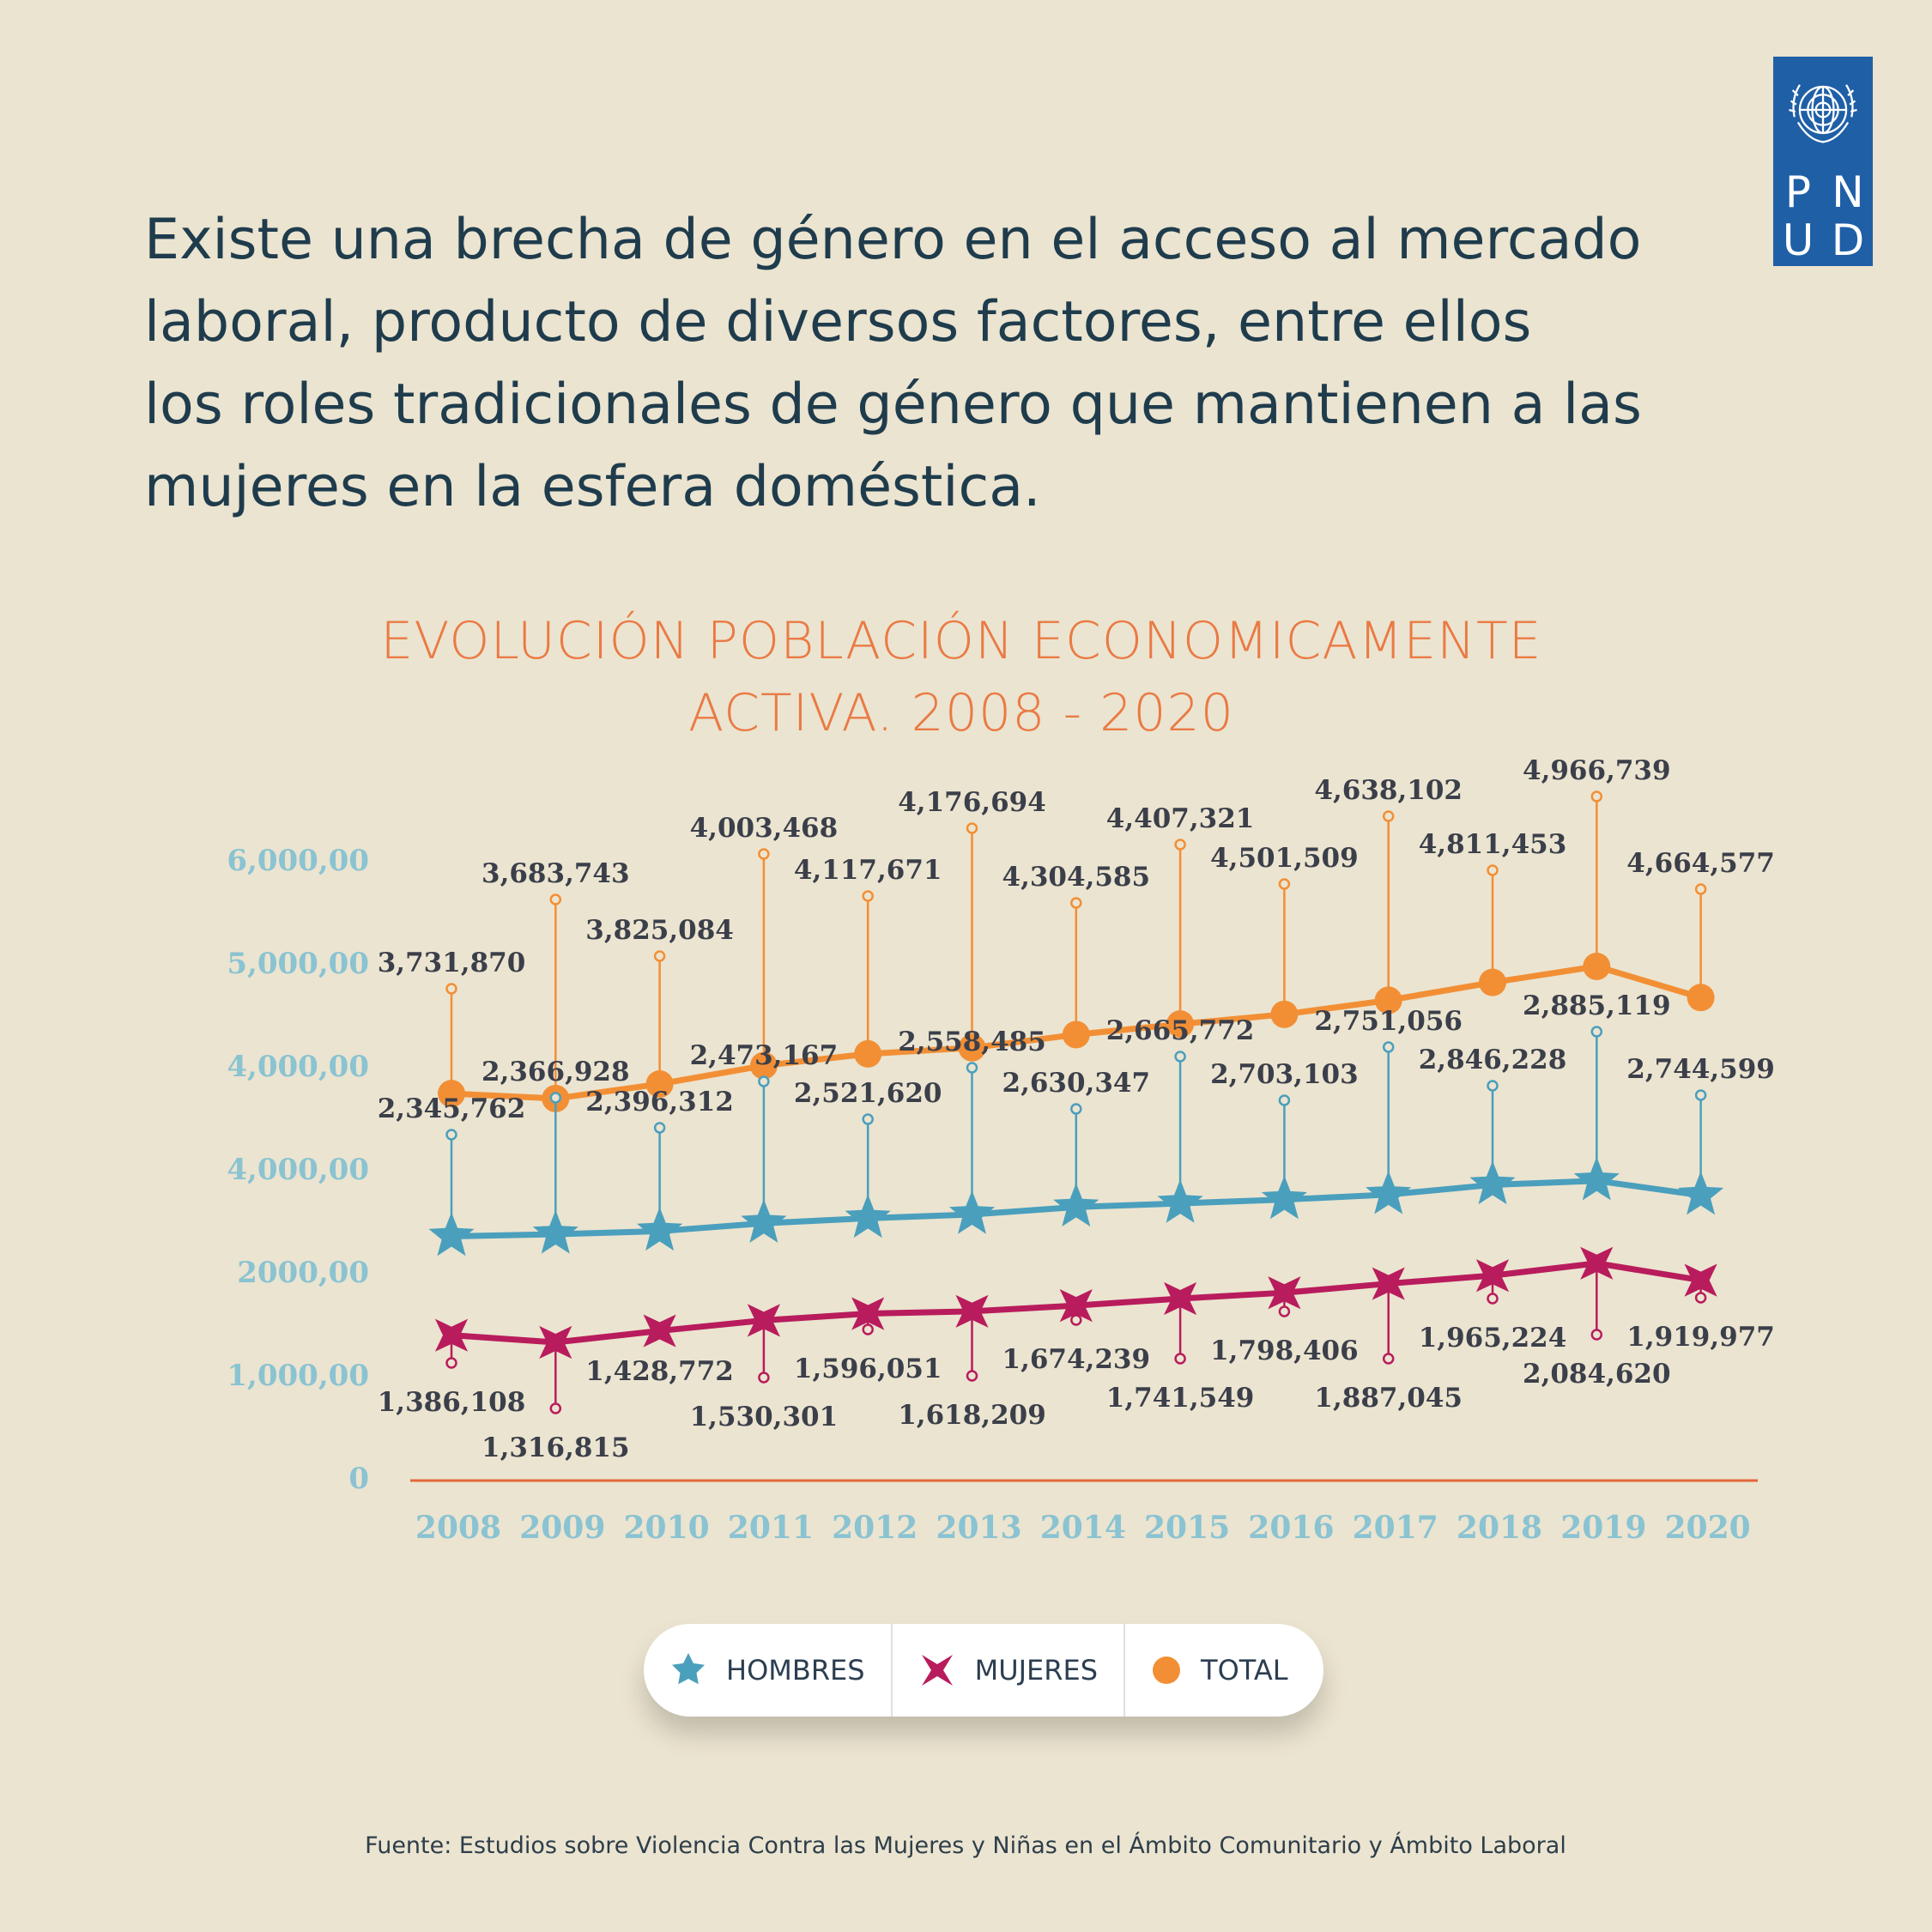 This screenshot has width=1932, height=1932. What do you see at coordinates (1076, 877) in the screenshot?
I see `data-label-total: 4,304,585` at bounding box center [1076, 877].